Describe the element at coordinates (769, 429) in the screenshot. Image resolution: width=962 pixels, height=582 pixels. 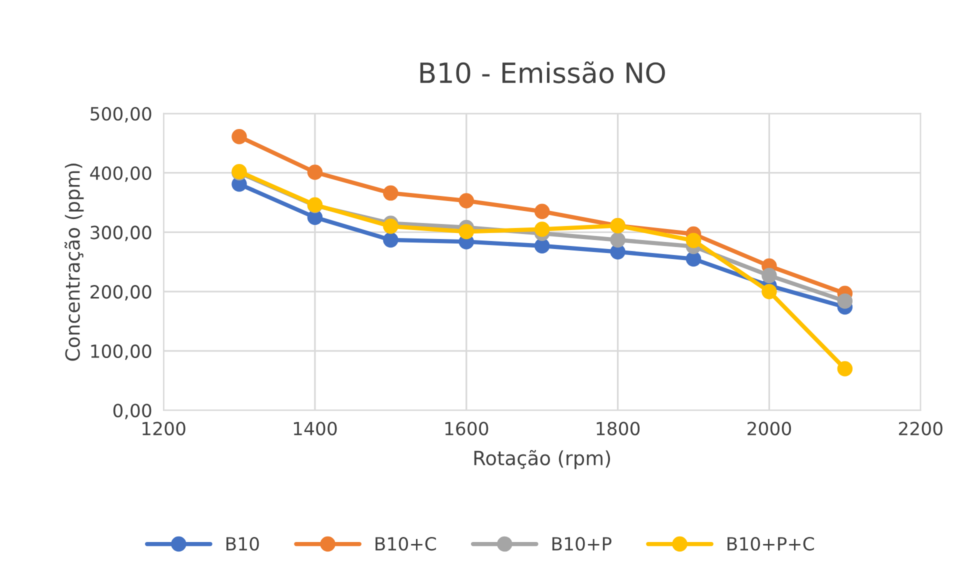
I see `x-tick-label: 2000` at that location.